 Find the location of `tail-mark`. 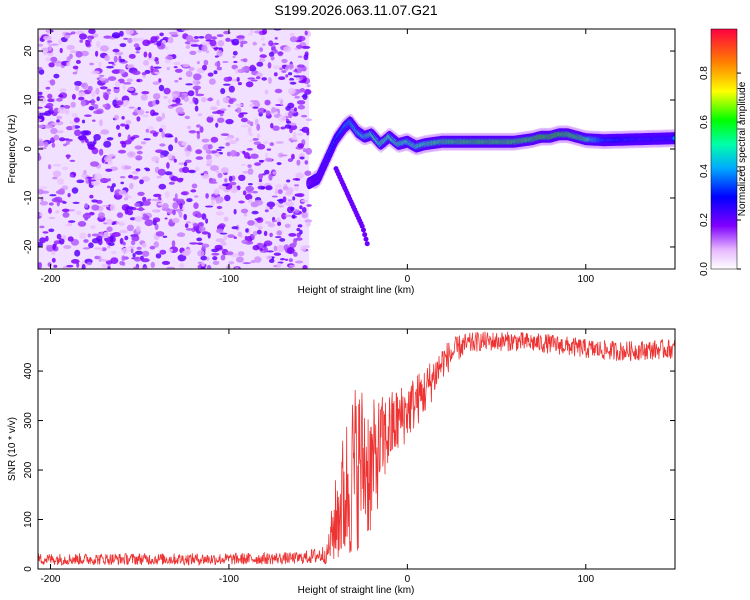

tail-mark is located at coordinates (367, 244).